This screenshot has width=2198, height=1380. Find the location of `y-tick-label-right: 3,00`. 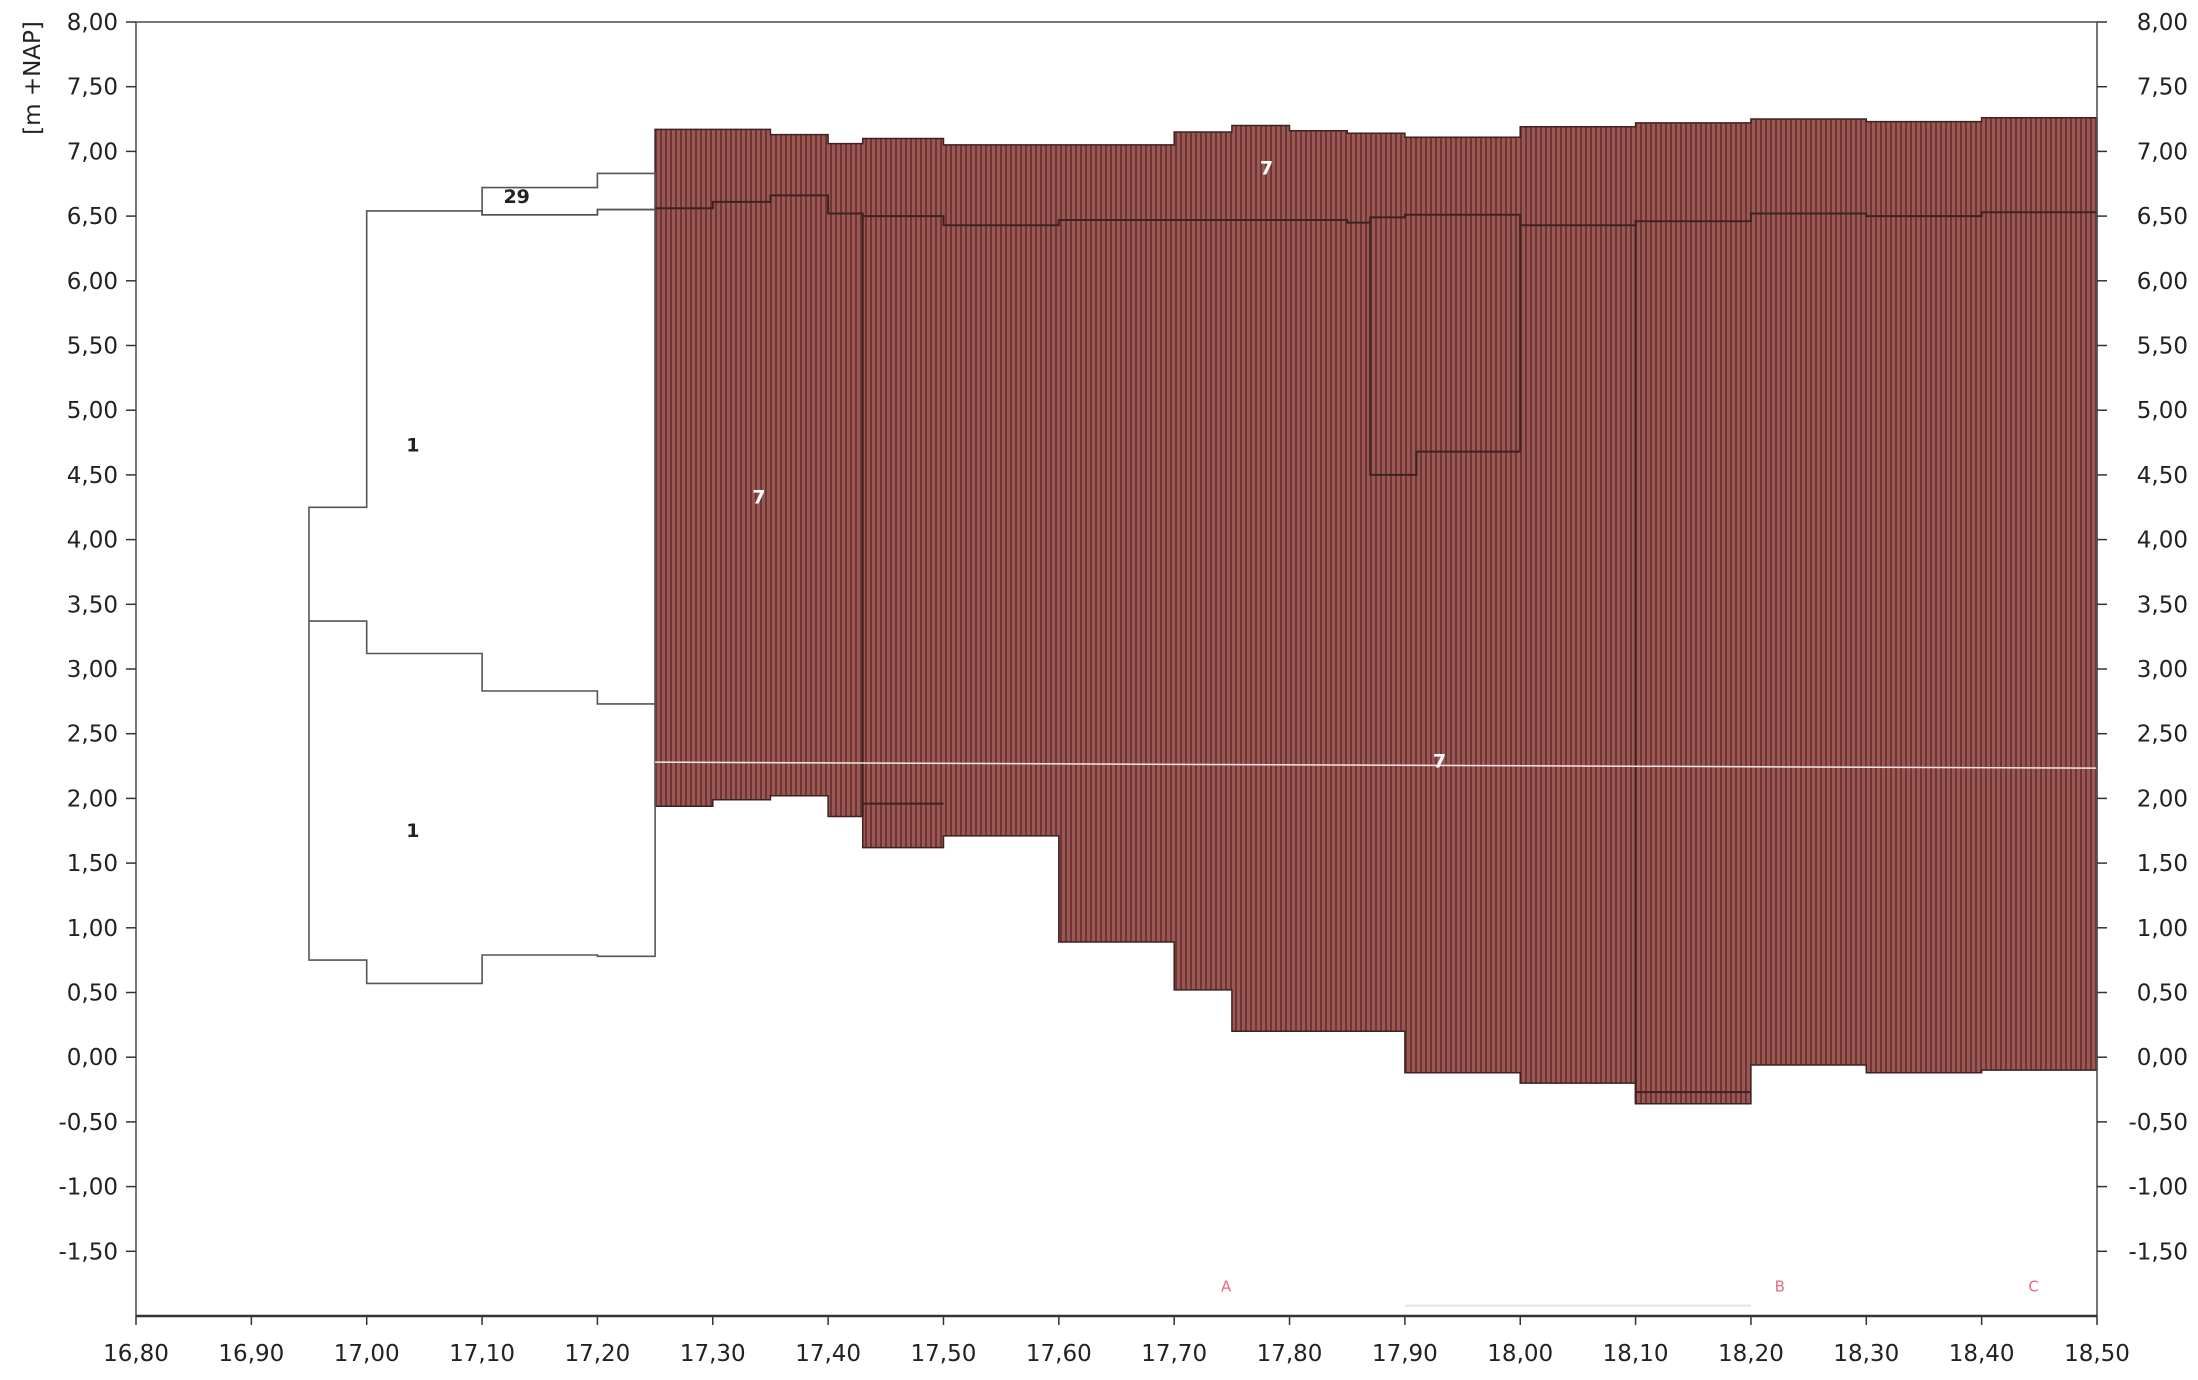

y-tick-label-right: 3,00 is located at coordinates (2162, 670).